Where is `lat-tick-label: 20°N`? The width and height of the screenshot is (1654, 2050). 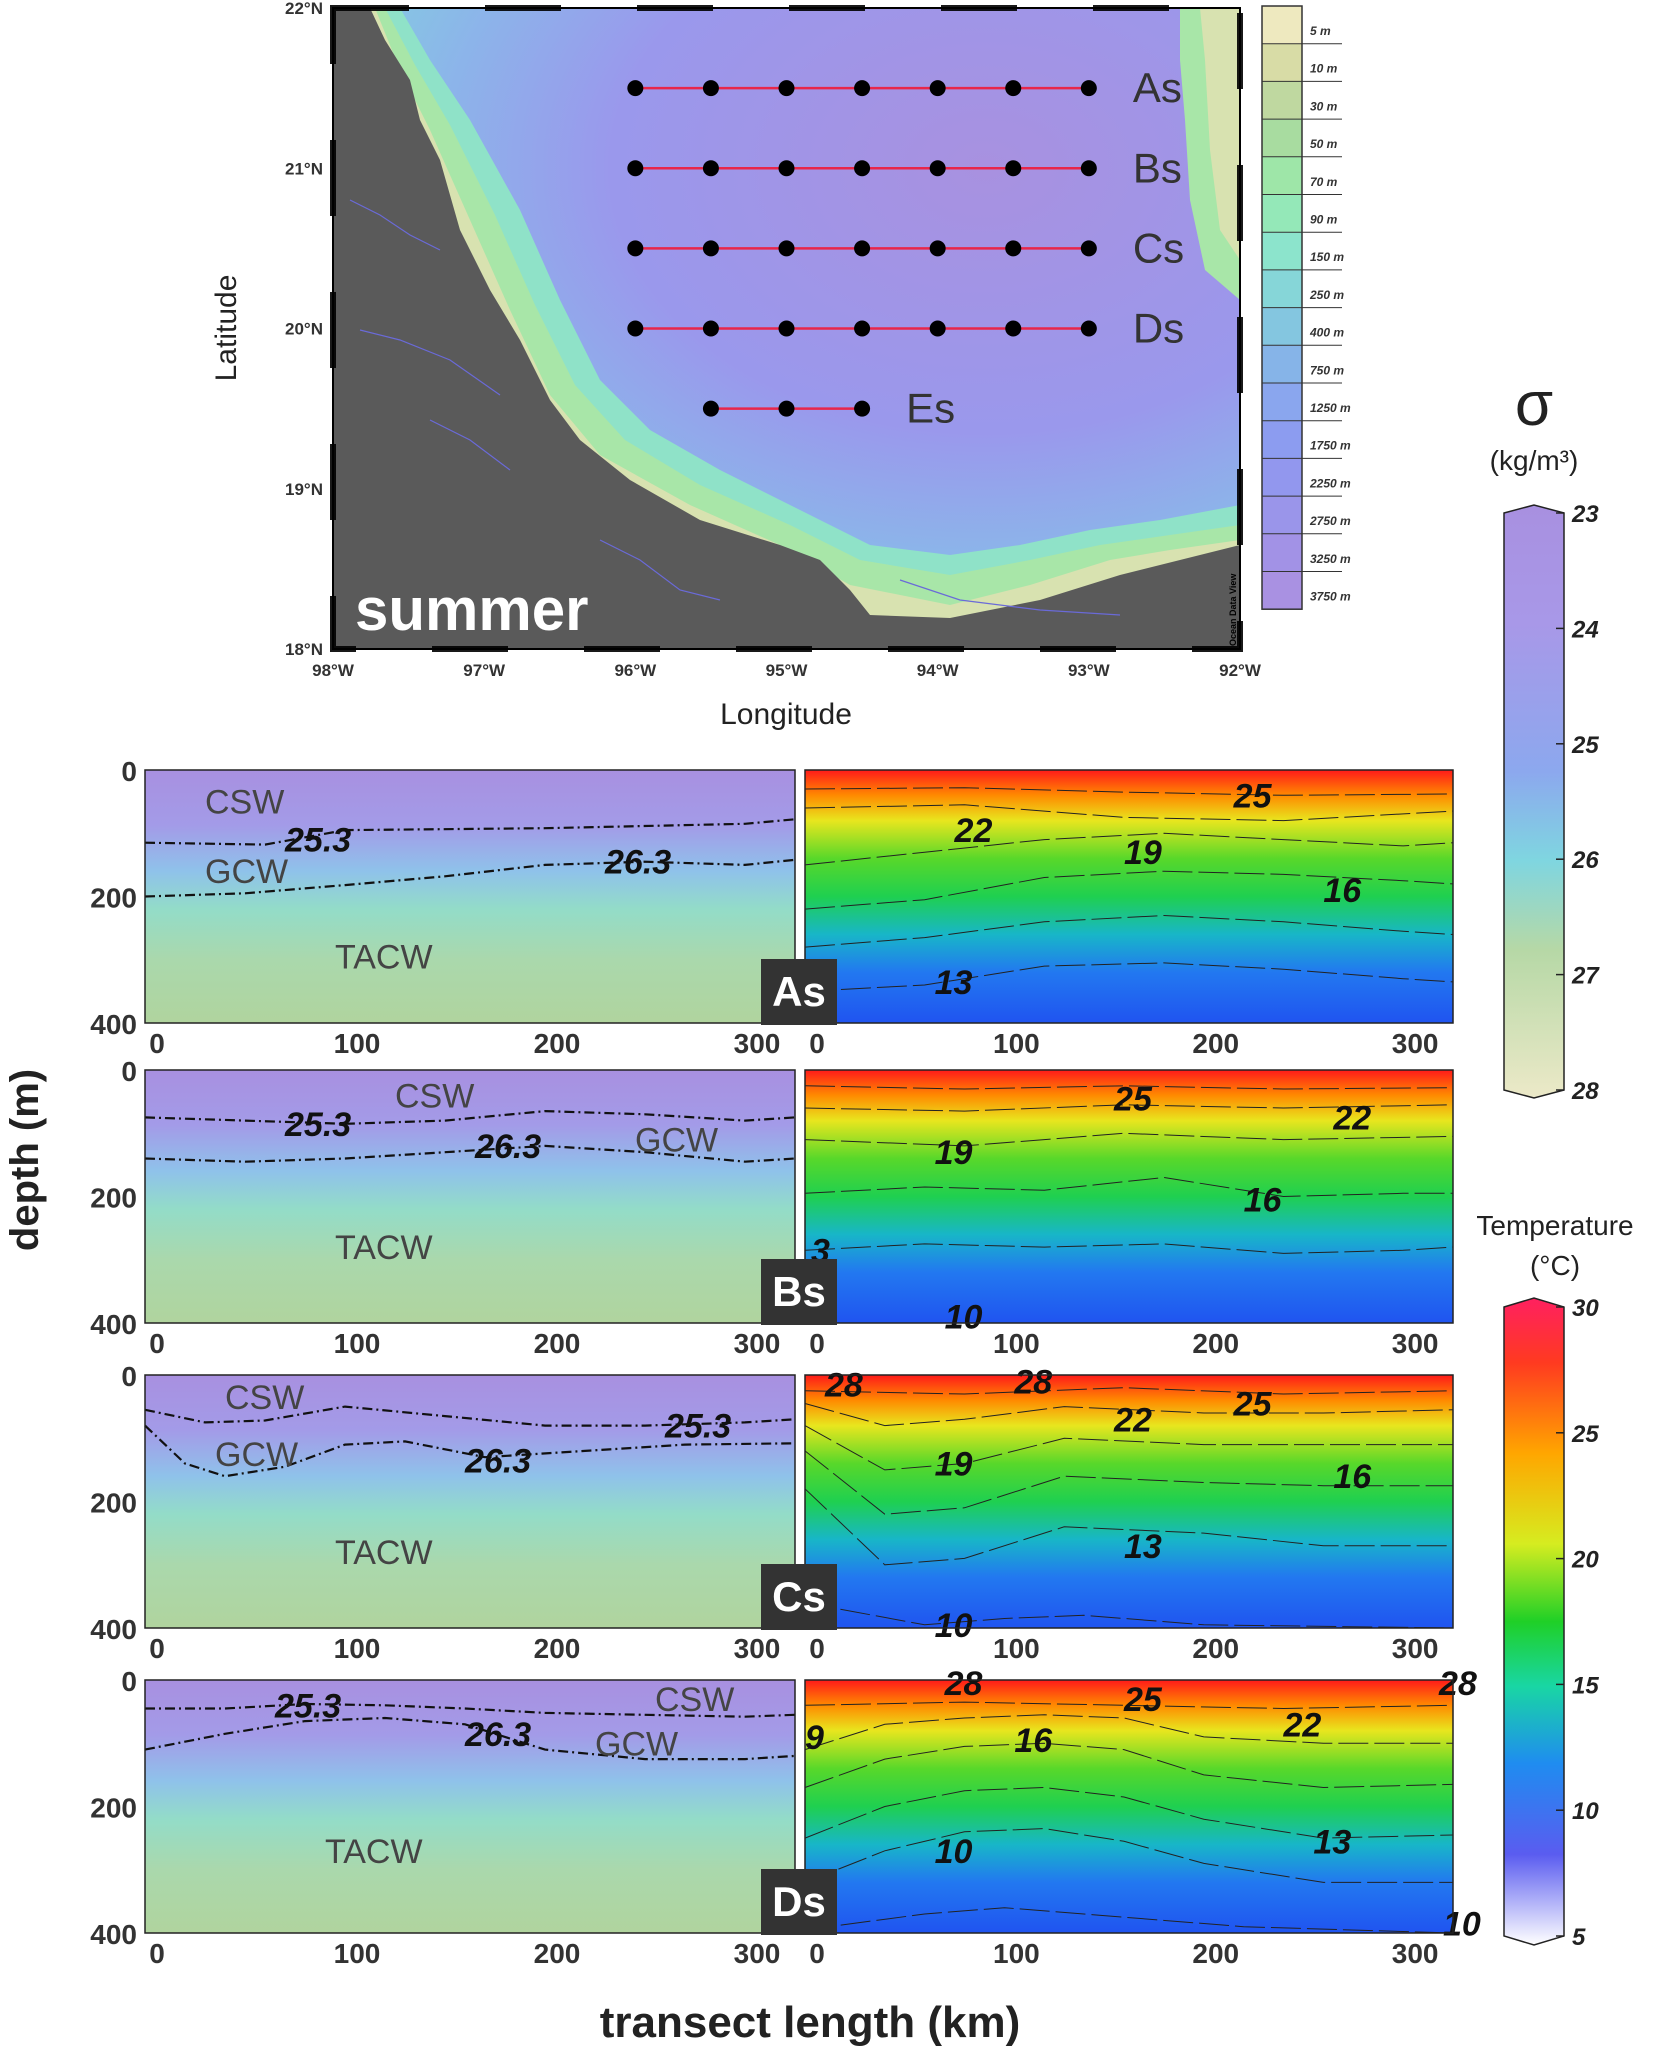
lat-tick-label: 20°N is located at coordinates (304, 329).